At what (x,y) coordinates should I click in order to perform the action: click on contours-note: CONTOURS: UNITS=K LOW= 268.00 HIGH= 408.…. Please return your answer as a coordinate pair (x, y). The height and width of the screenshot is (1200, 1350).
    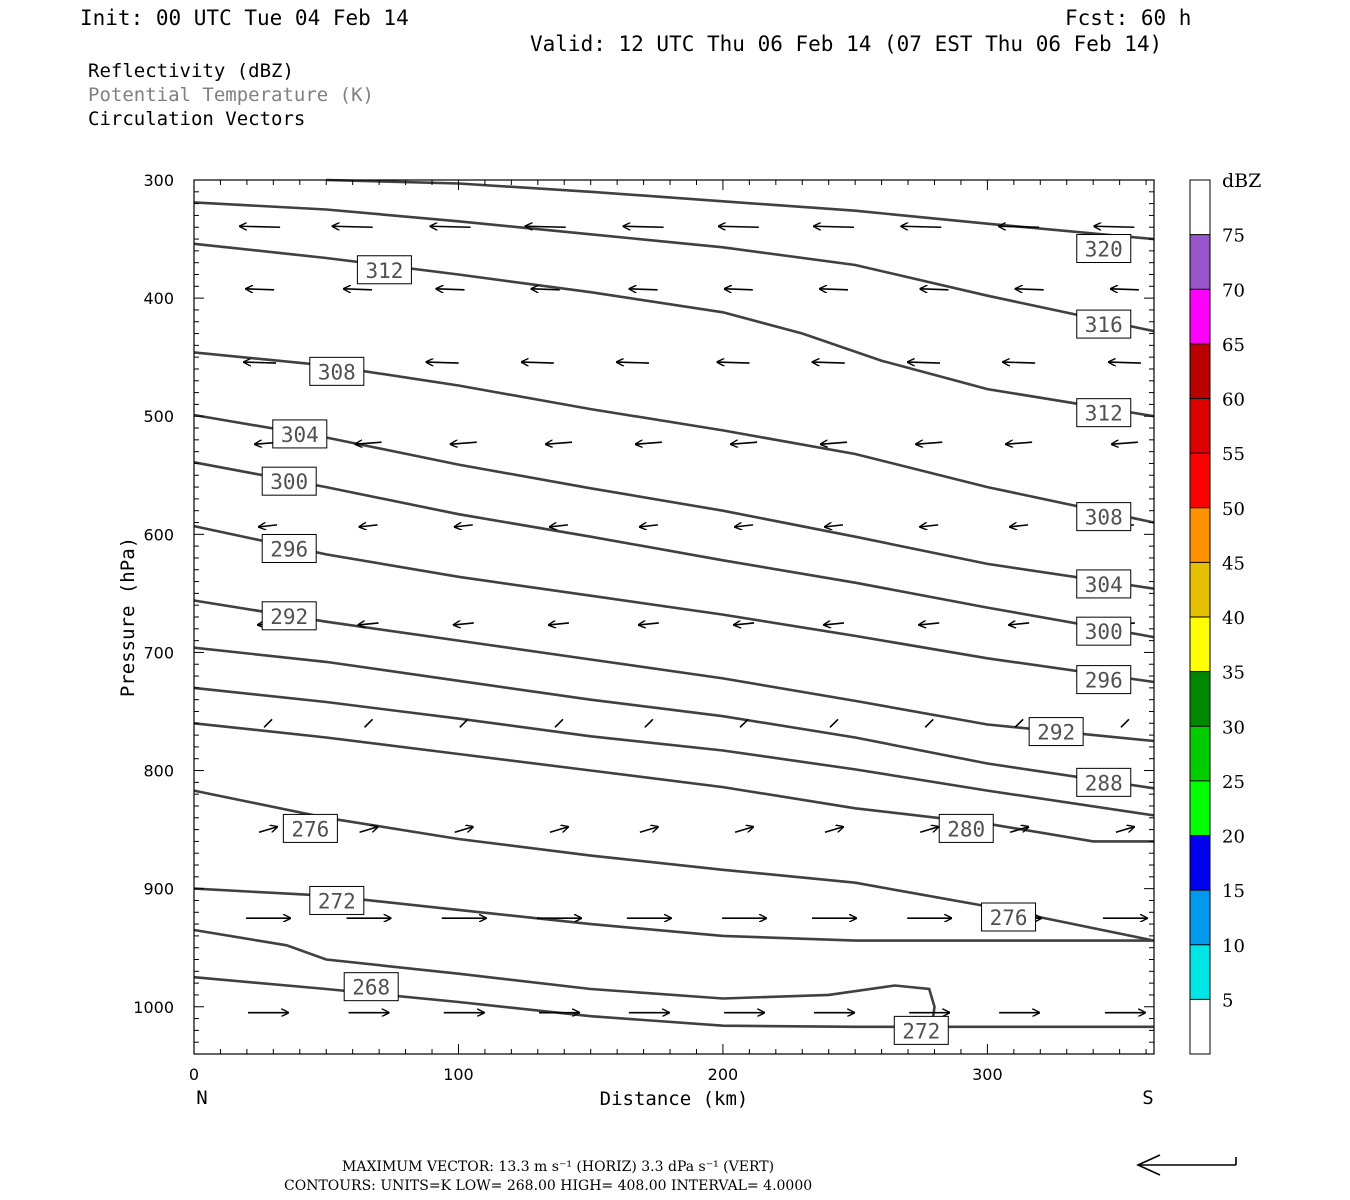
    Looking at the image, I should click on (548, 1186).